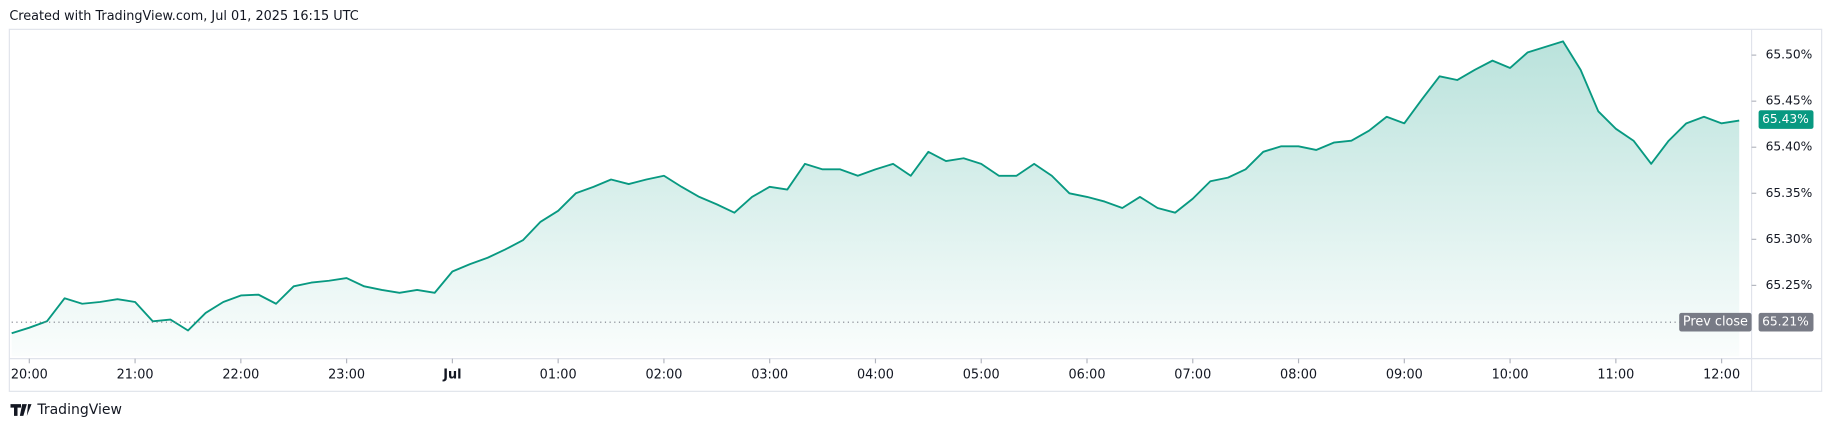 The width and height of the screenshot is (1831, 430). What do you see at coordinates (1789, 55) in the screenshot?
I see `y-tick-label: 65.50%` at bounding box center [1789, 55].